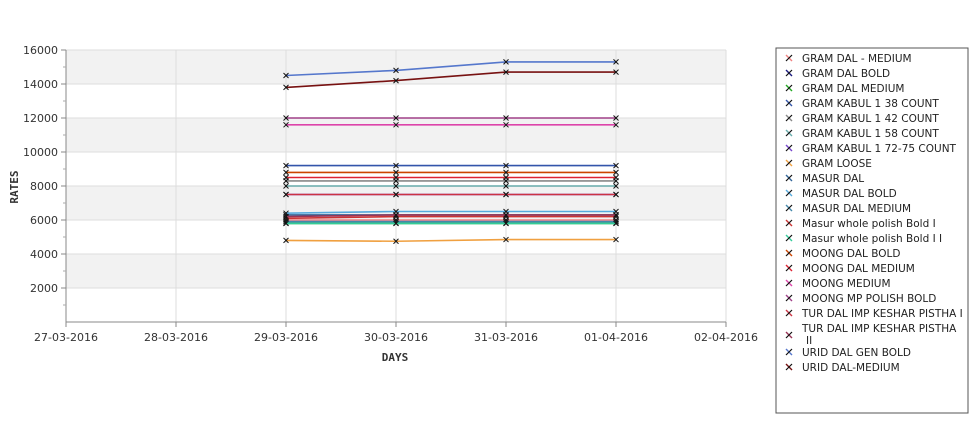  Describe the element at coordinates (451, 152) in the screenshot. I see `series-lines` at that location.